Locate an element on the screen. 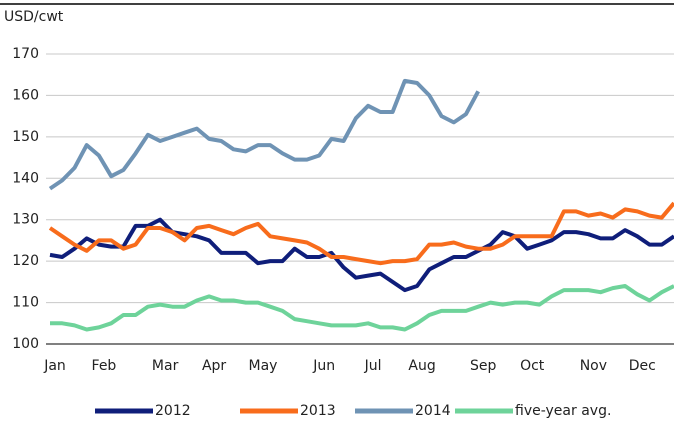 This screenshot has width=674, height=423. y-tick-label: 160 is located at coordinates (25, 95).